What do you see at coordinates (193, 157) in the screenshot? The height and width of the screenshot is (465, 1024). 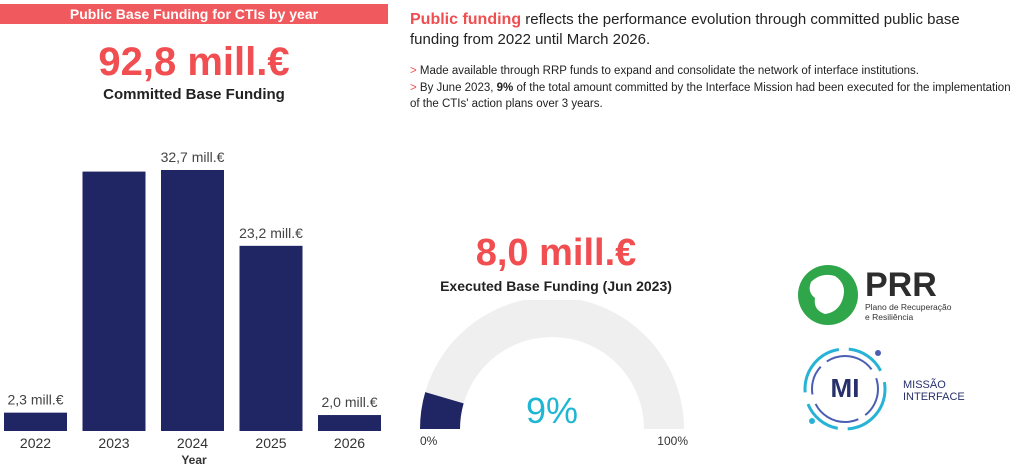 I see `bar-data-label: 32,7 mill.€` at bounding box center [193, 157].